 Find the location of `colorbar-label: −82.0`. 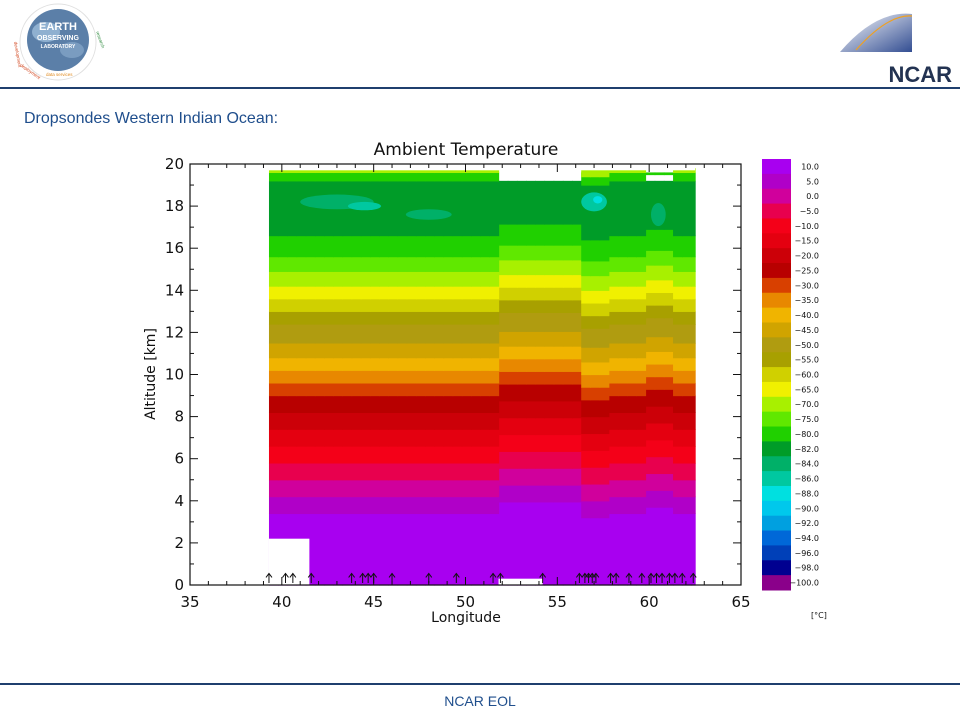

colorbar-label: −82.0 is located at coordinates (806, 449).